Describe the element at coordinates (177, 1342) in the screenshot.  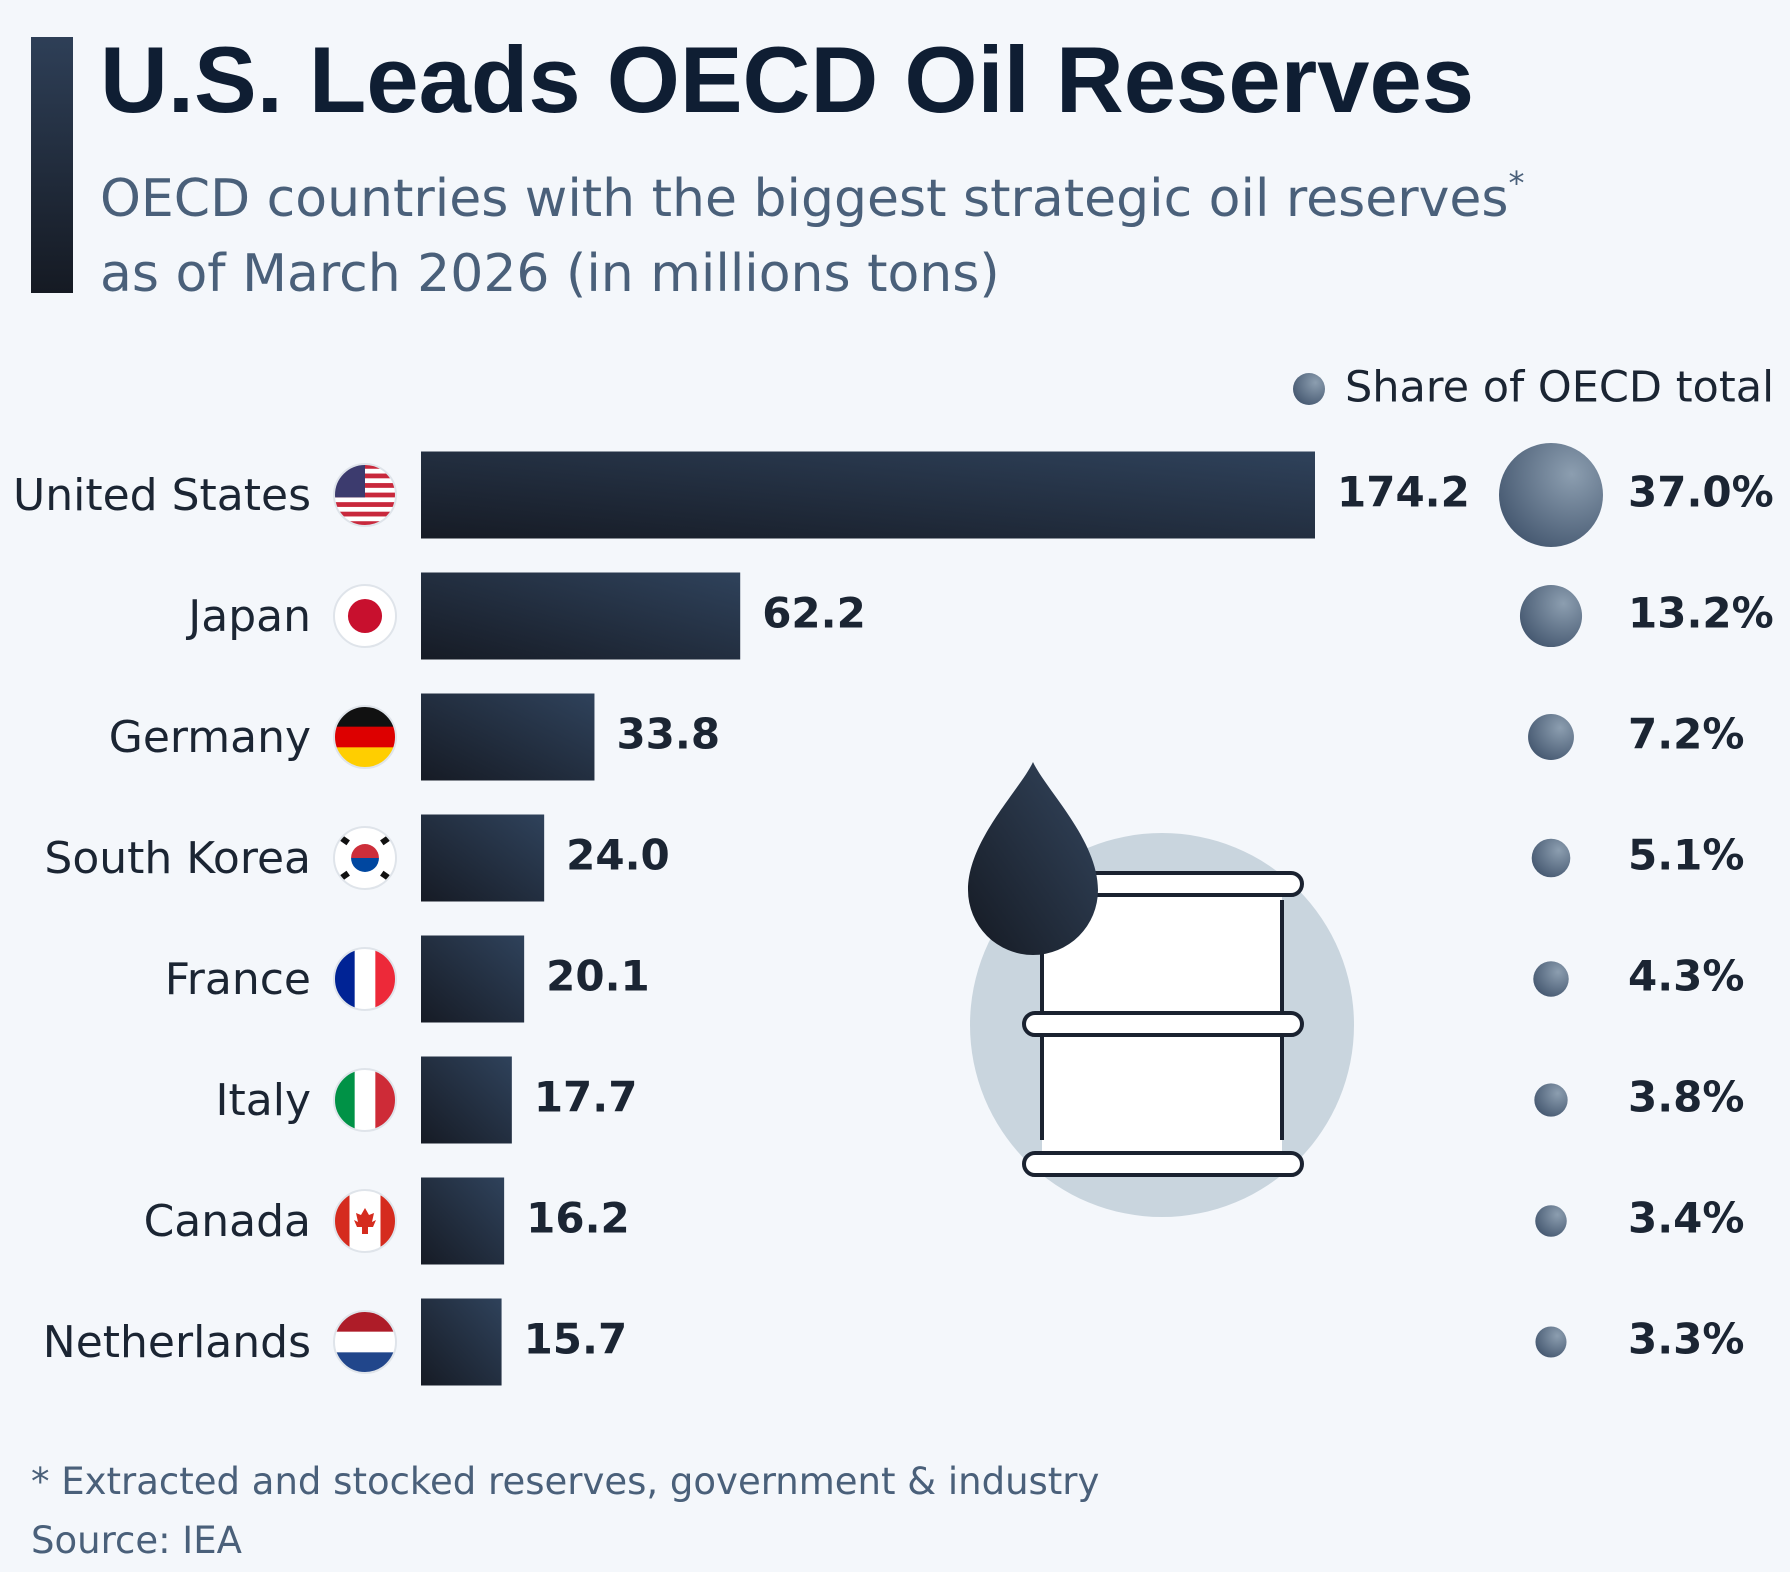
I see `category-label: Netherlands` at that location.